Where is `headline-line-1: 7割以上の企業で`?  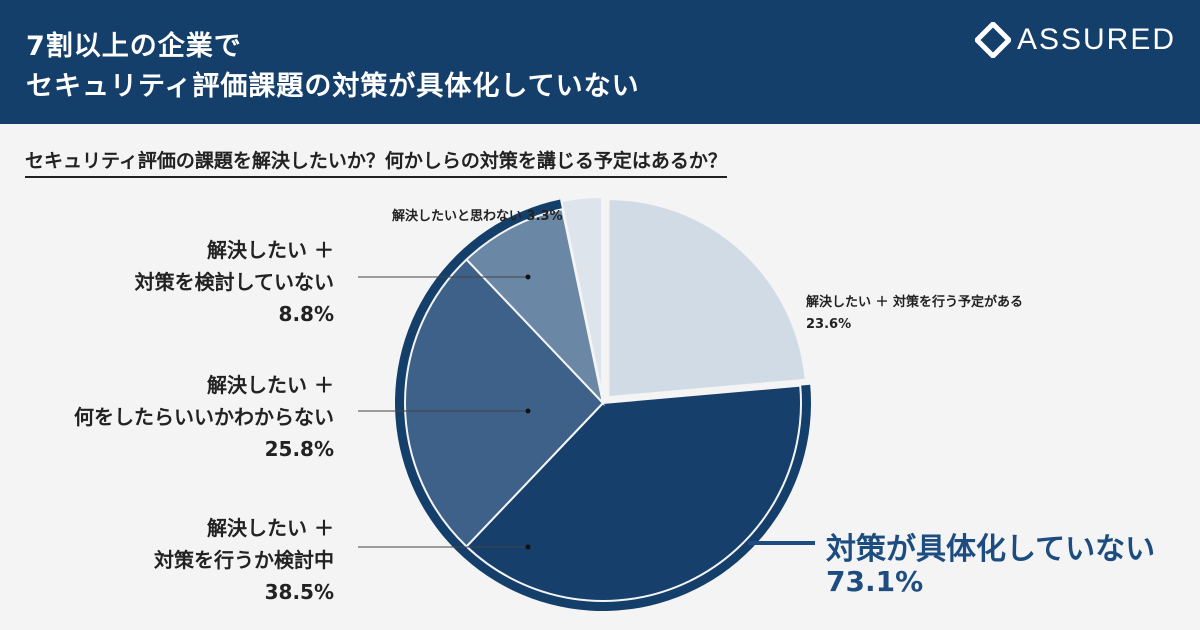
headline-line-1: 7割以上の企業で is located at coordinates (134, 46).